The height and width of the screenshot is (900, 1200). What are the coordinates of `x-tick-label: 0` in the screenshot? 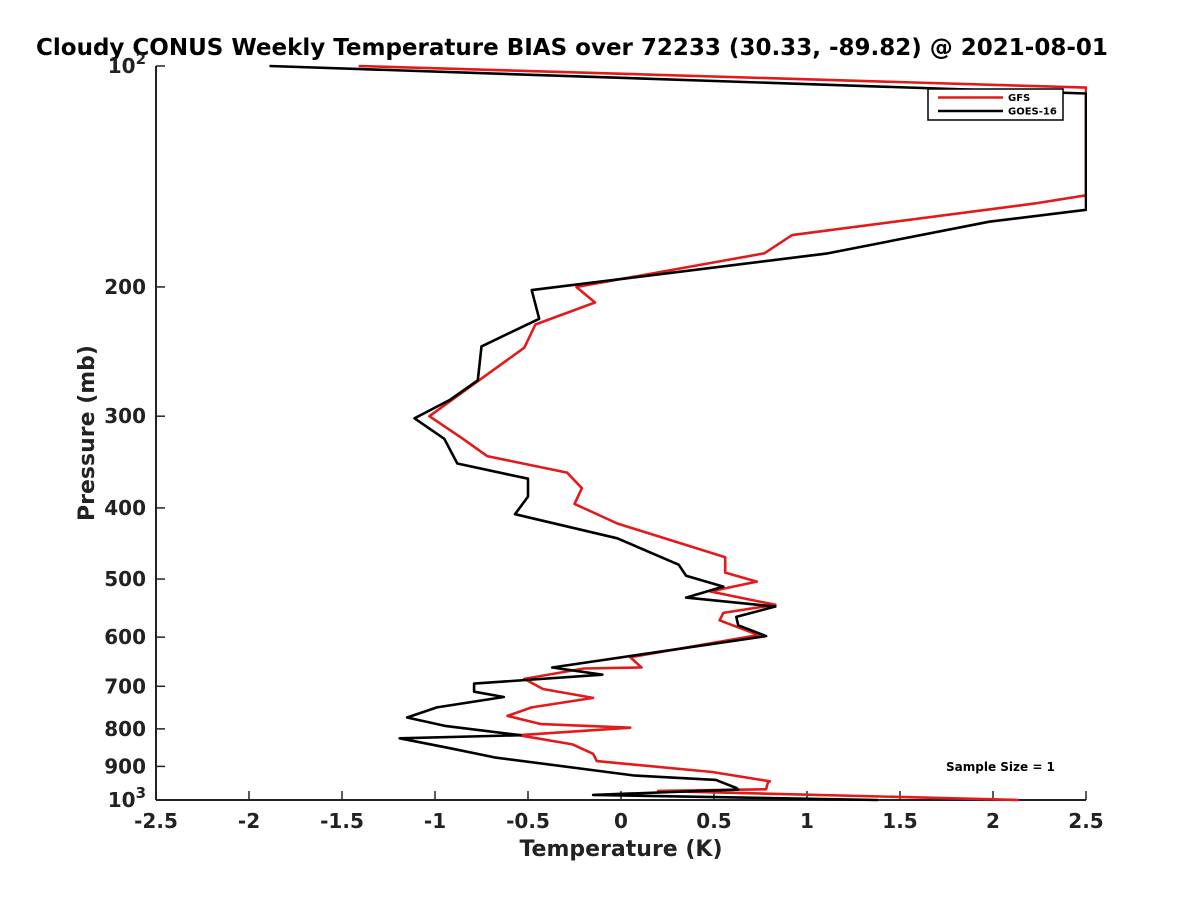 It's located at (621, 821).